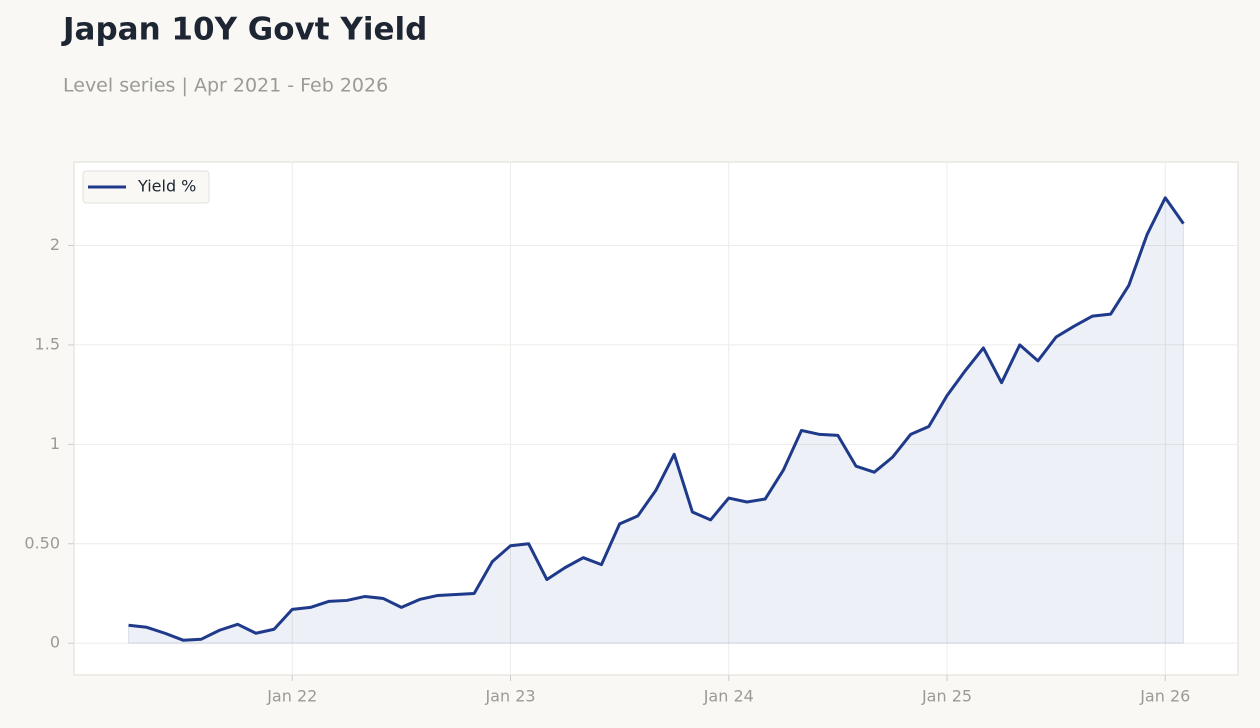 The width and height of the screenshot is (1260, 728). Describe the element at coordinates (166, 186) in the screenshot. I see `legend-label: Yield %` at that location.